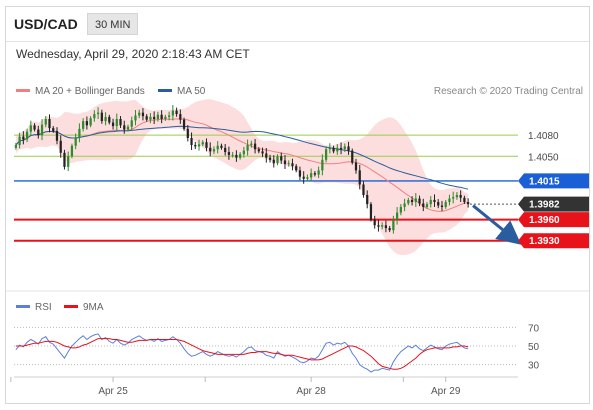  Describe the element at coordinates (534, 328) in the screenshot. I see `rsi-tick-label: 70` at that location.